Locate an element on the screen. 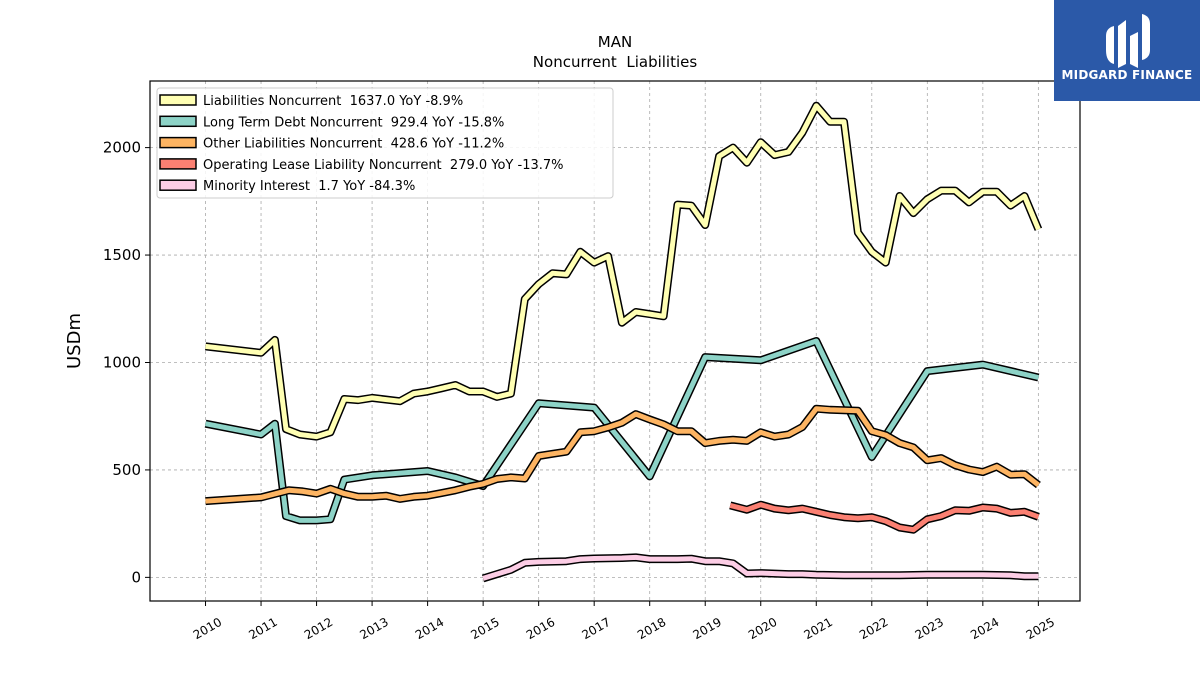 The height and width of the screenshot is (675, 1200). x-tick-label: 2010 is located at coordinates (207, 628).